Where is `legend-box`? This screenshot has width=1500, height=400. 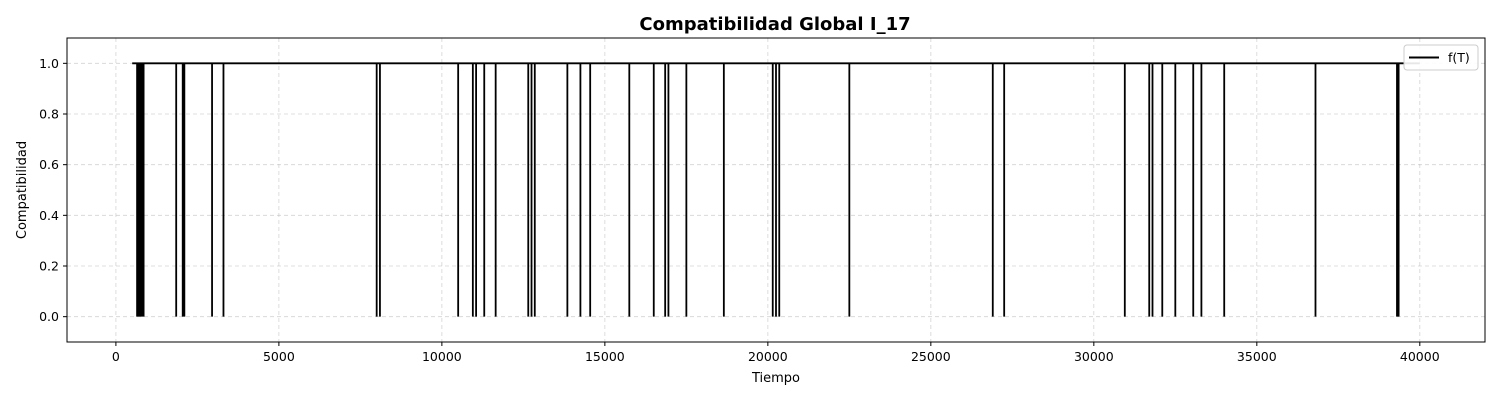
legend-box is located at coordinates (1441, 57).